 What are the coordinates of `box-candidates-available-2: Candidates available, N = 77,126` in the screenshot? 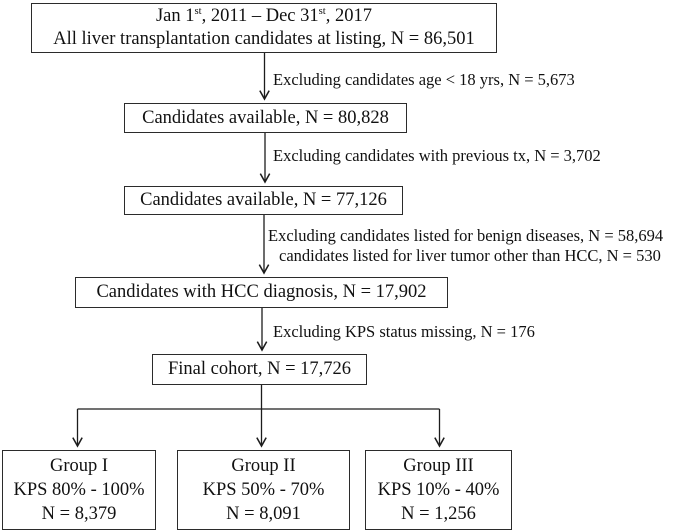 It's located at (263, 200).